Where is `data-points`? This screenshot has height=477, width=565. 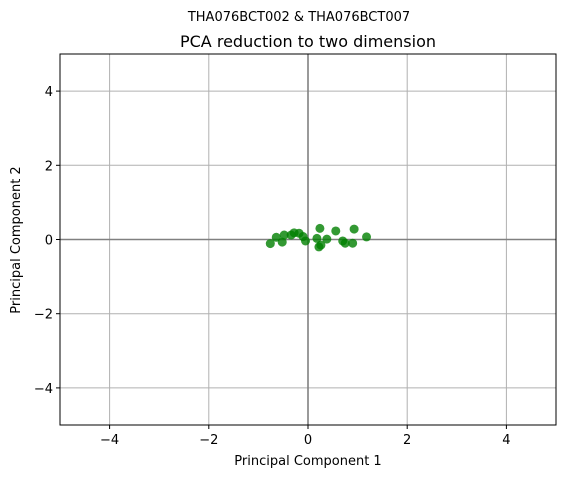
data-points is located at coordinates (318, 237).